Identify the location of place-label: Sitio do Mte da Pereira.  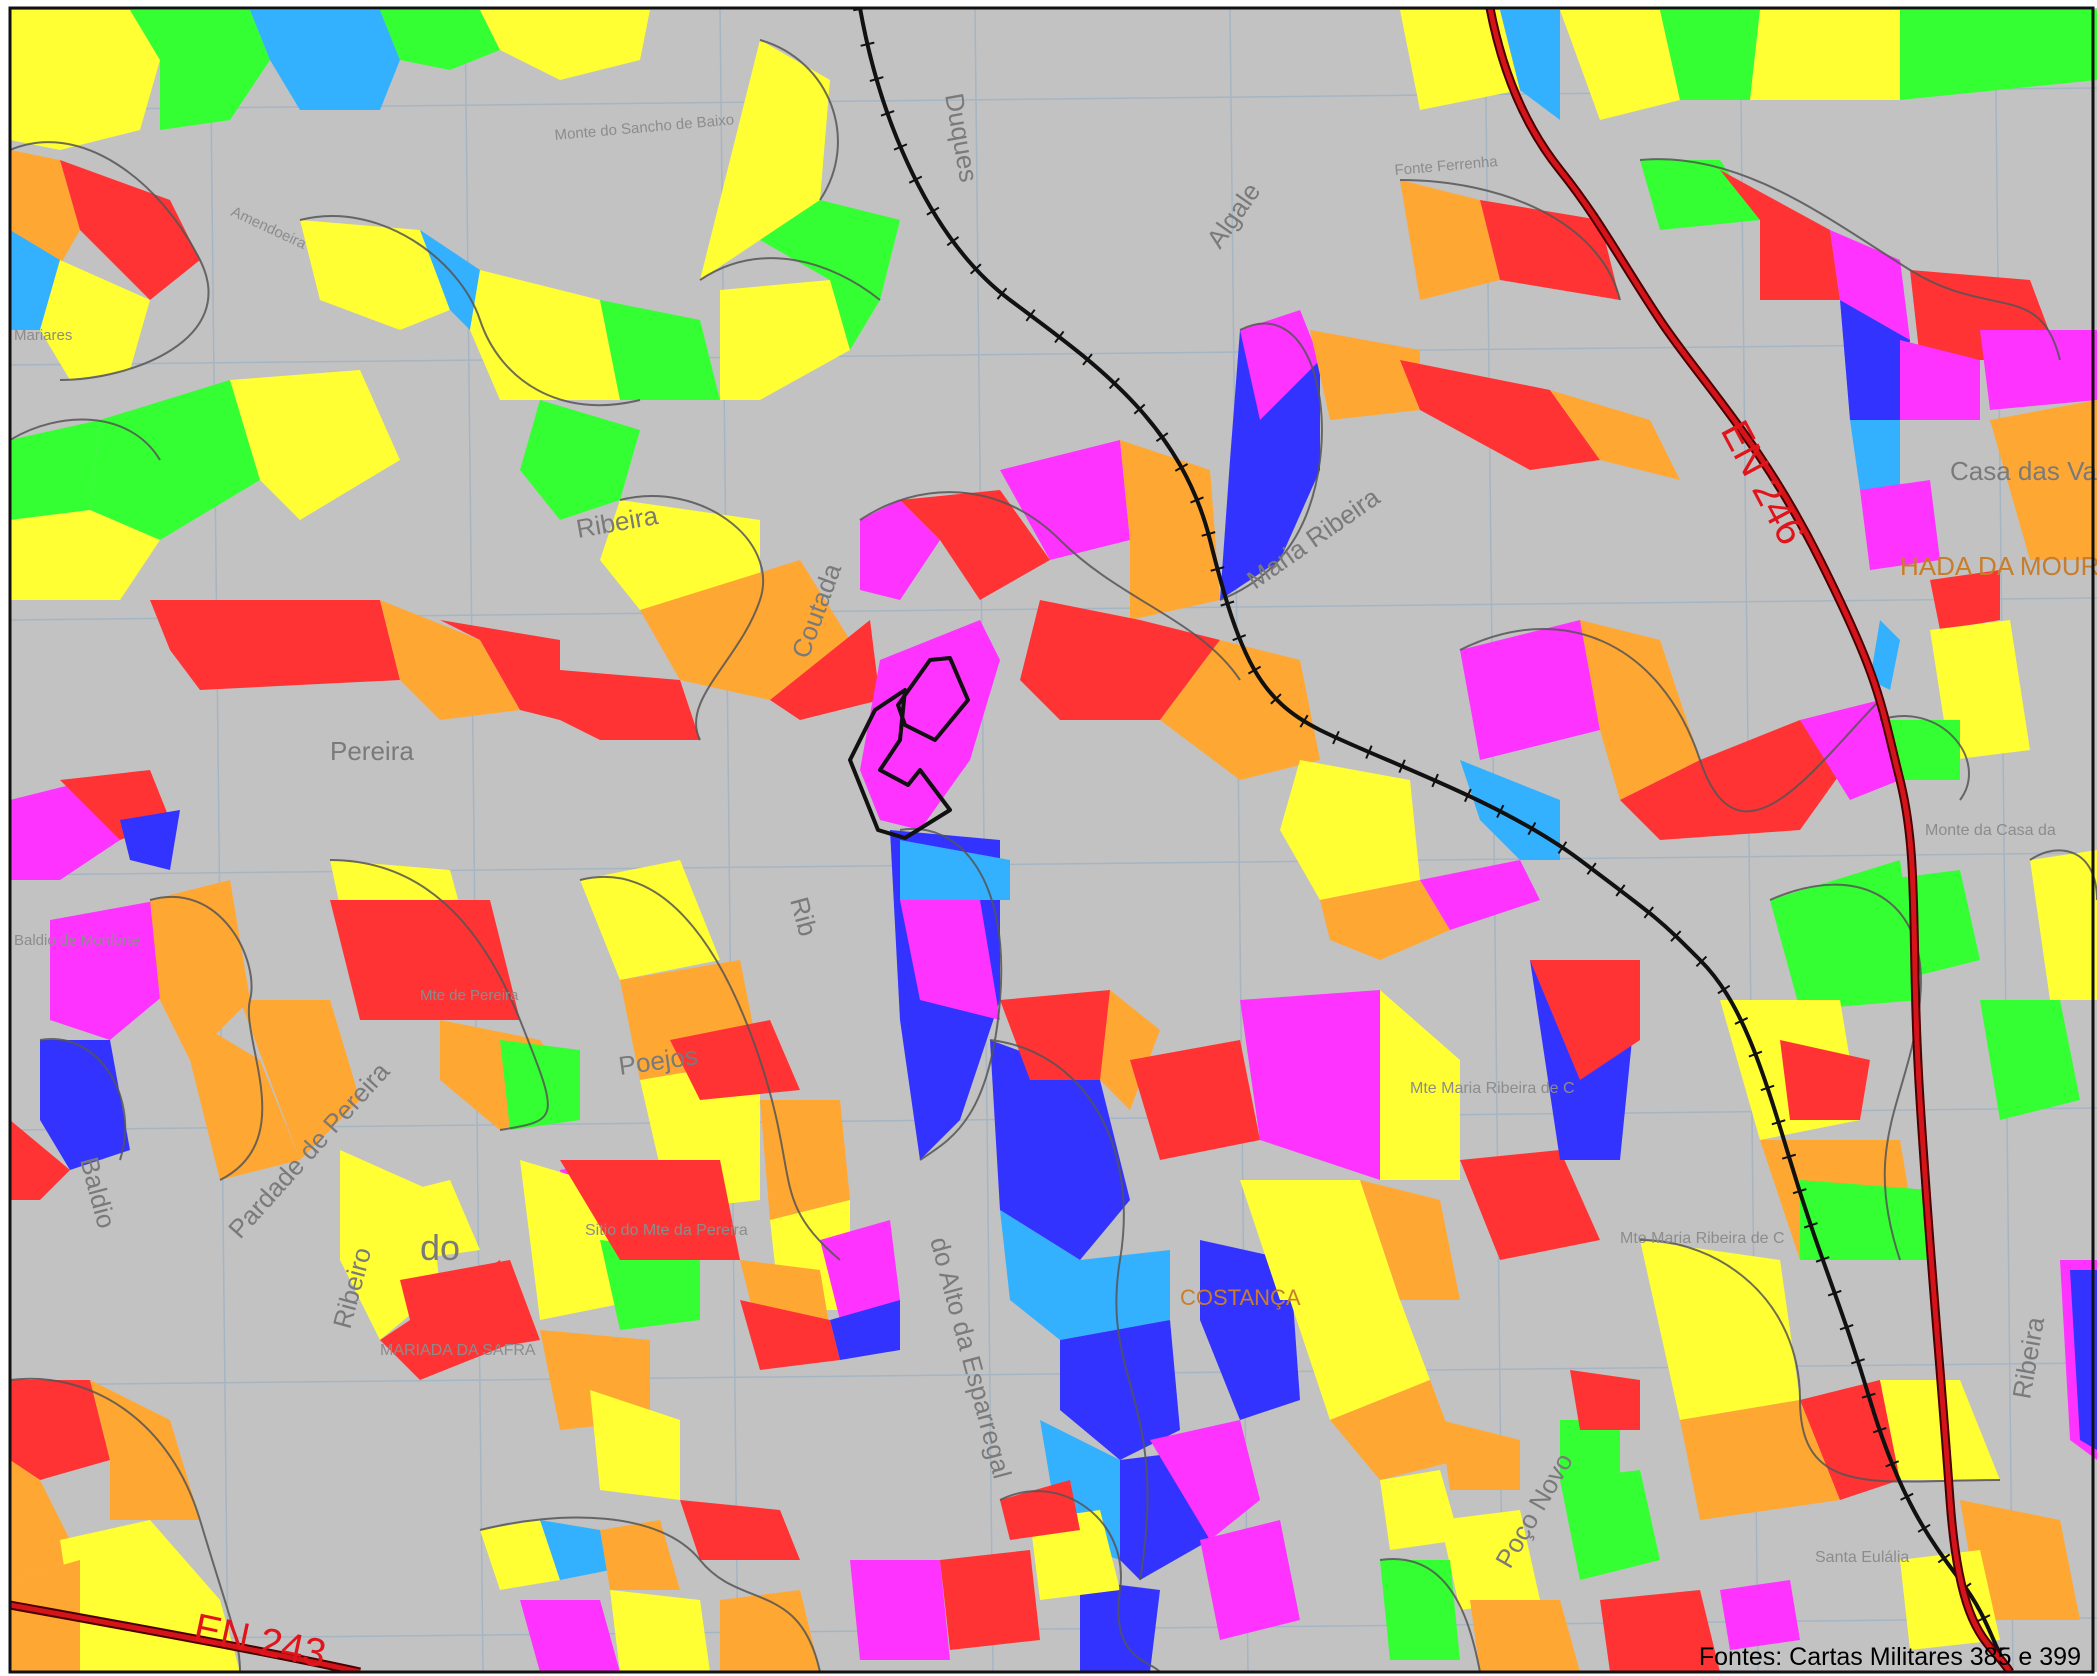
(666, 1230).